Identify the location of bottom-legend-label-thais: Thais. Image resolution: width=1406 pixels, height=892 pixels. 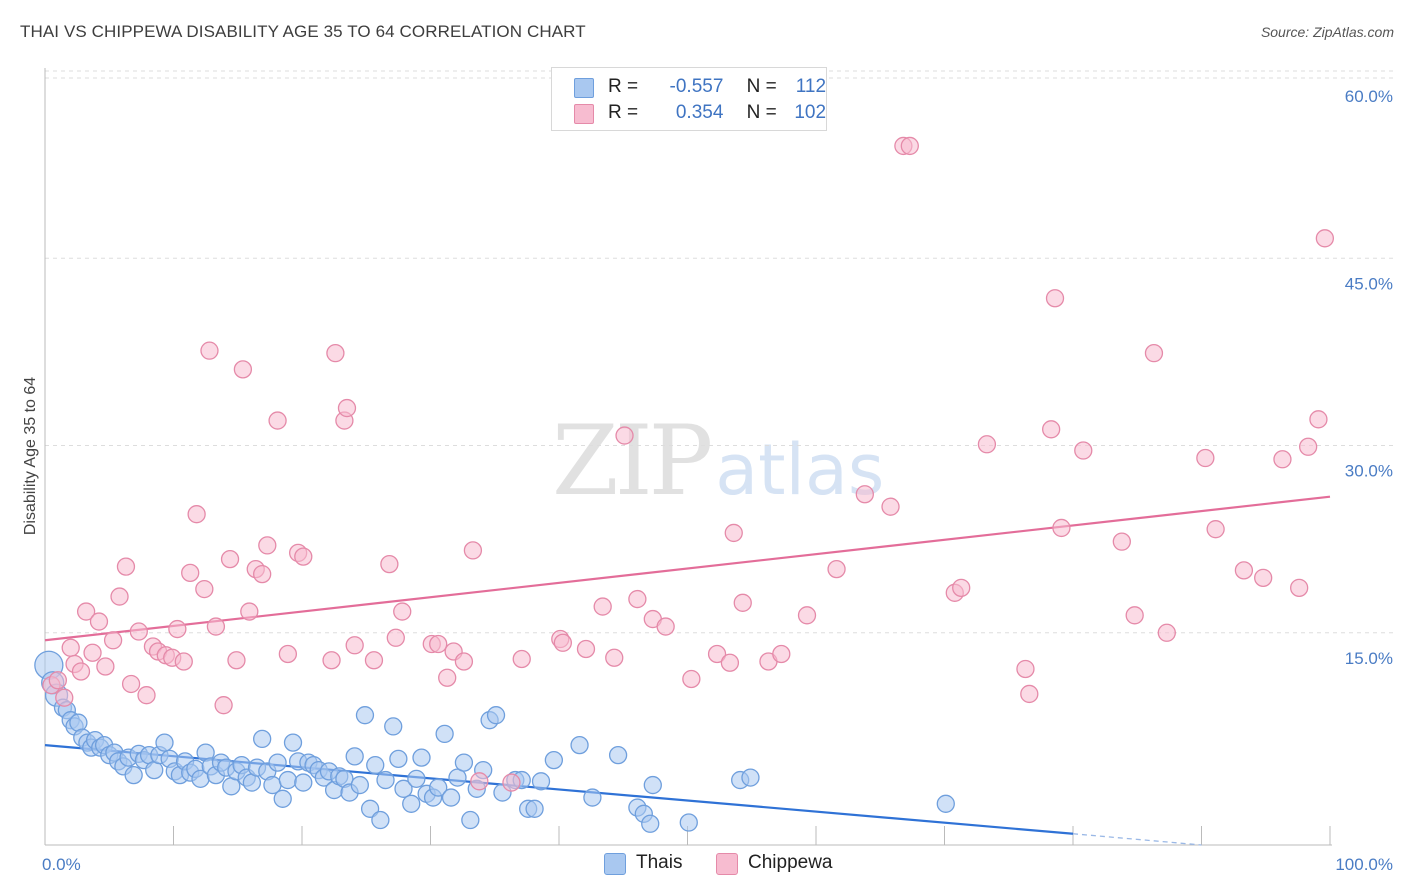
(659, 862).